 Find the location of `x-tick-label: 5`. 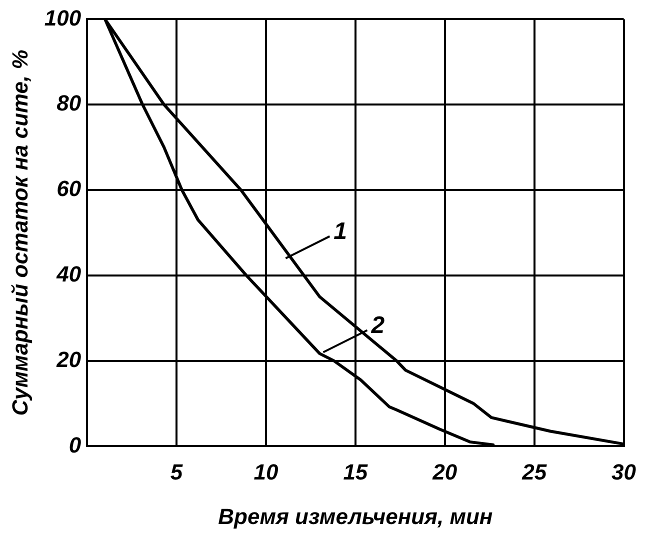

x-tick-label: 5 is located at coordinates (177, 471).